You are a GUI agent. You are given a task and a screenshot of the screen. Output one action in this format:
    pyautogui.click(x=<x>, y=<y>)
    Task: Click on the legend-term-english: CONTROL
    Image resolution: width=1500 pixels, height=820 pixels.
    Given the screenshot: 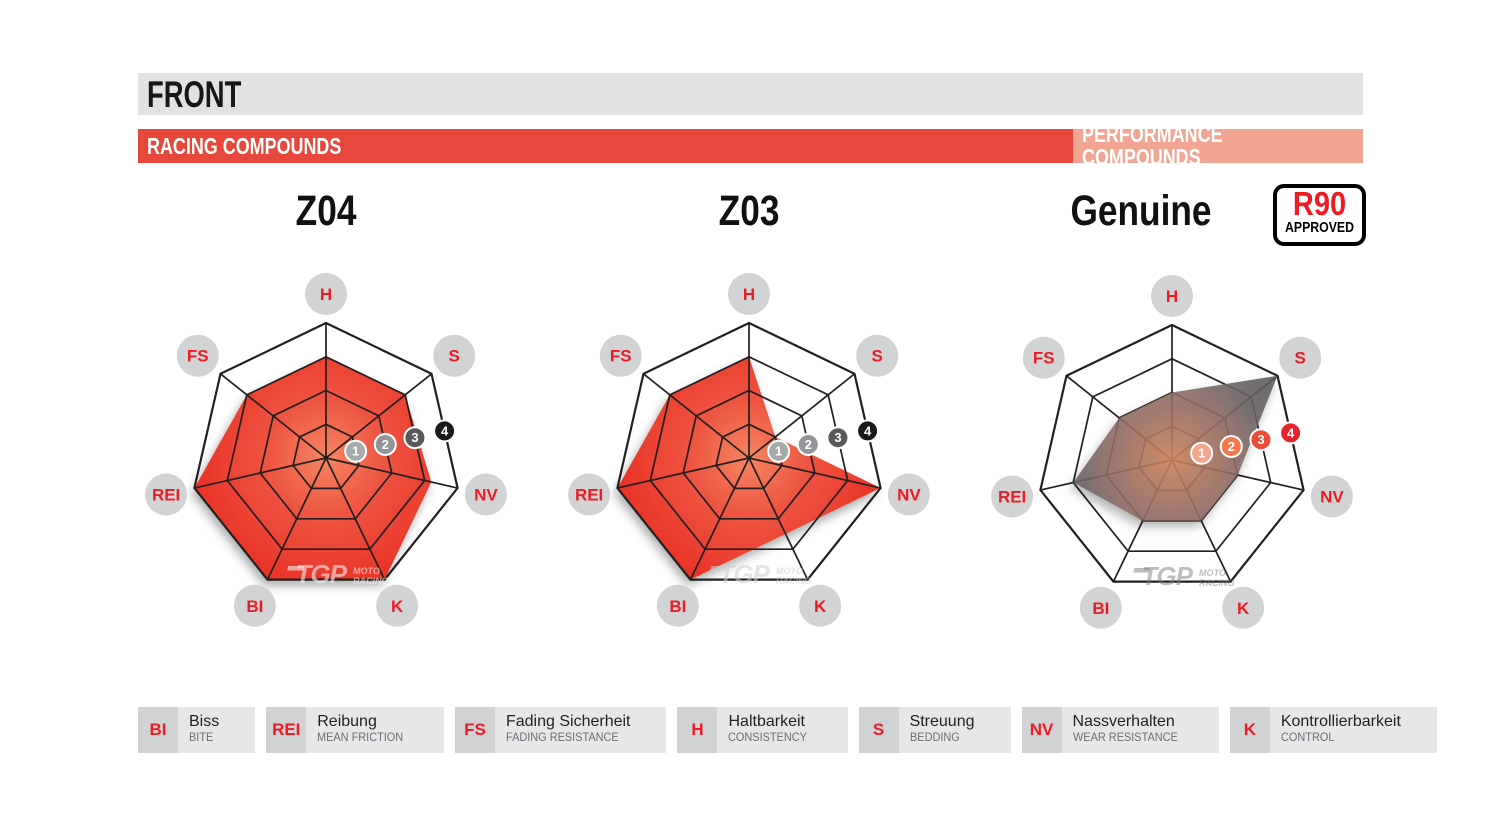 What is the action you would take?
    pyautogui.click(x=1307, y=738)
    